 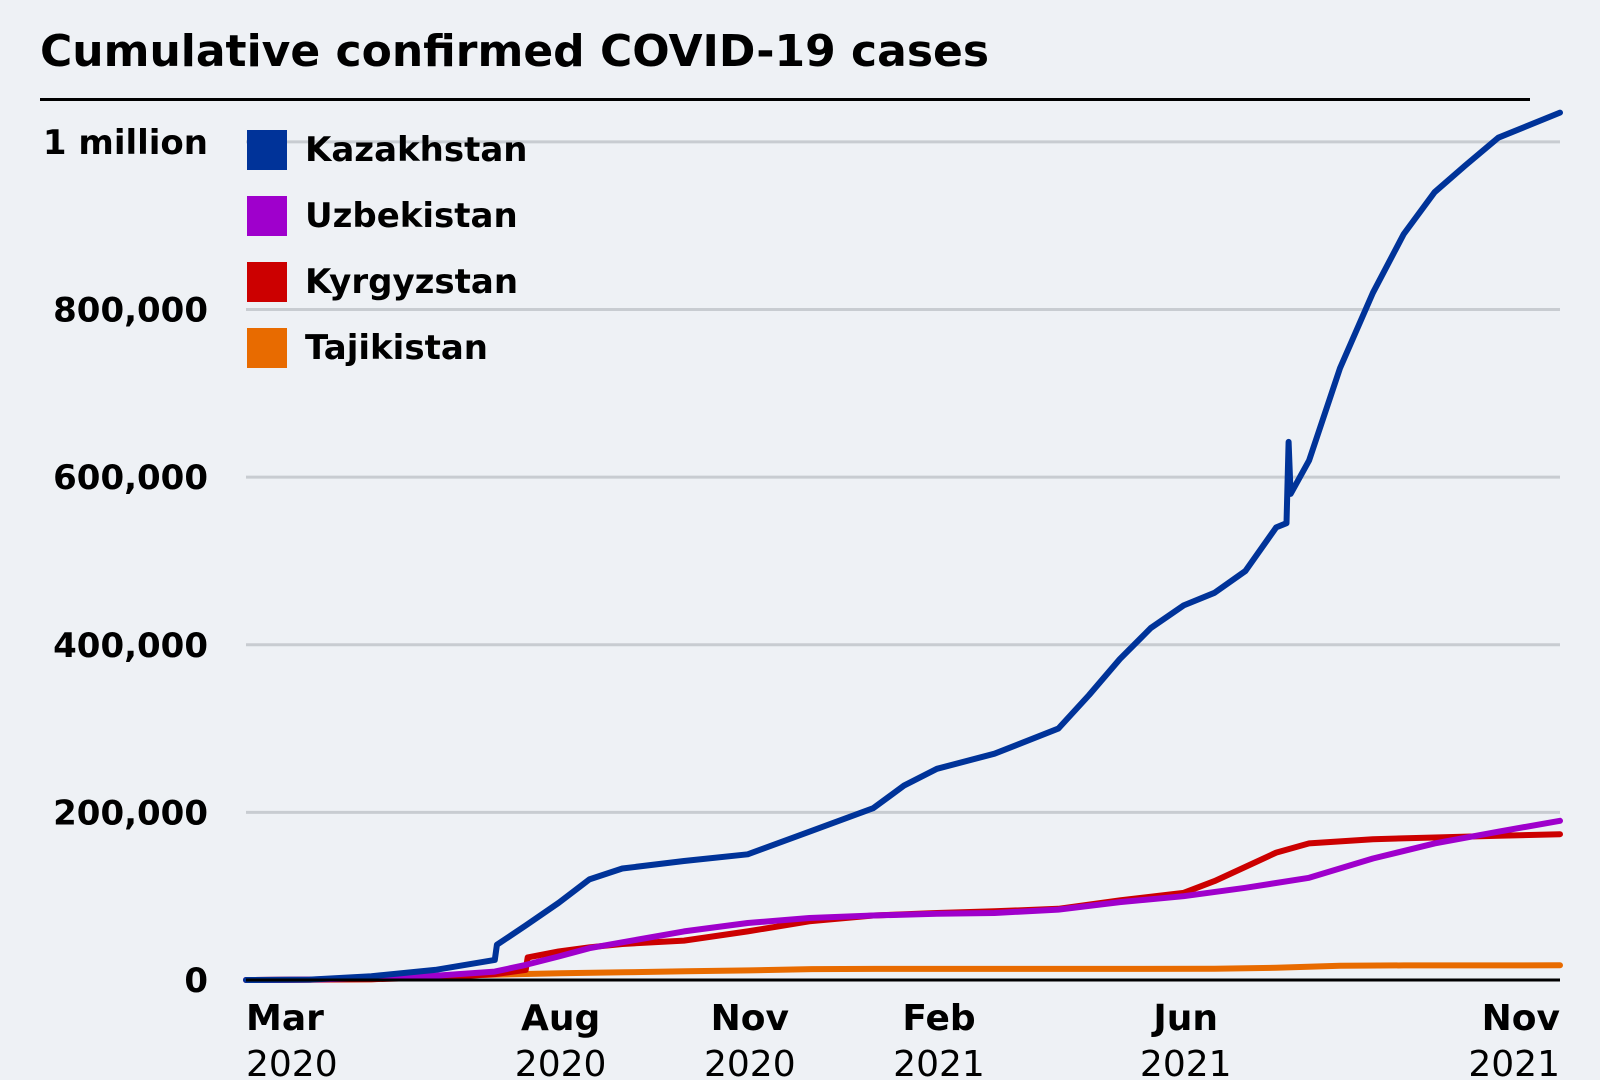 What do you see at coordinates (561, 1062) in the screenshot?
I see `x-tick-year-1: 2020` at bounding box center [561, 1062].